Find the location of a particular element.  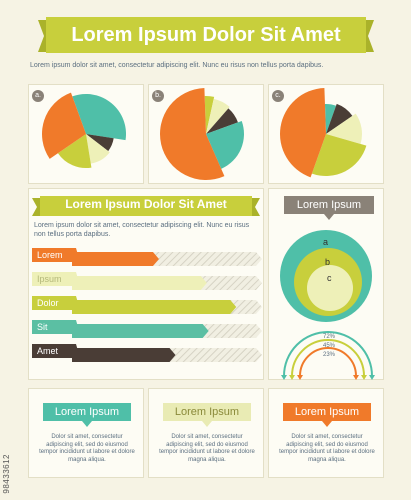

footer-title-1: Lorem Ipsum is located at coordinates (87, 412).